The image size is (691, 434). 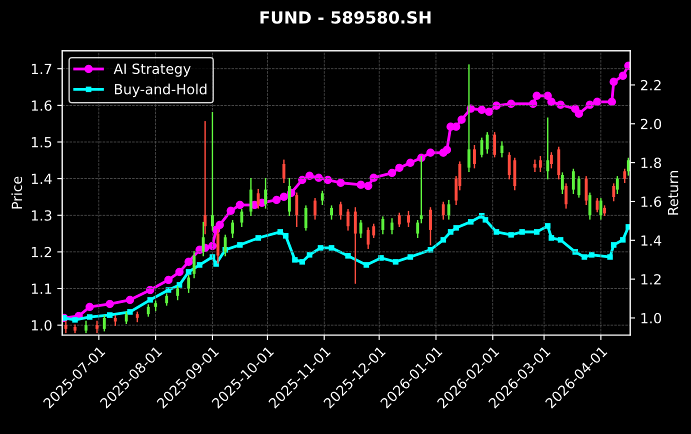 What do you see at coordinates (651, 124) in the screenshot?
I see `y2-tick-label: 2.0` at bounding box center [651, 124].